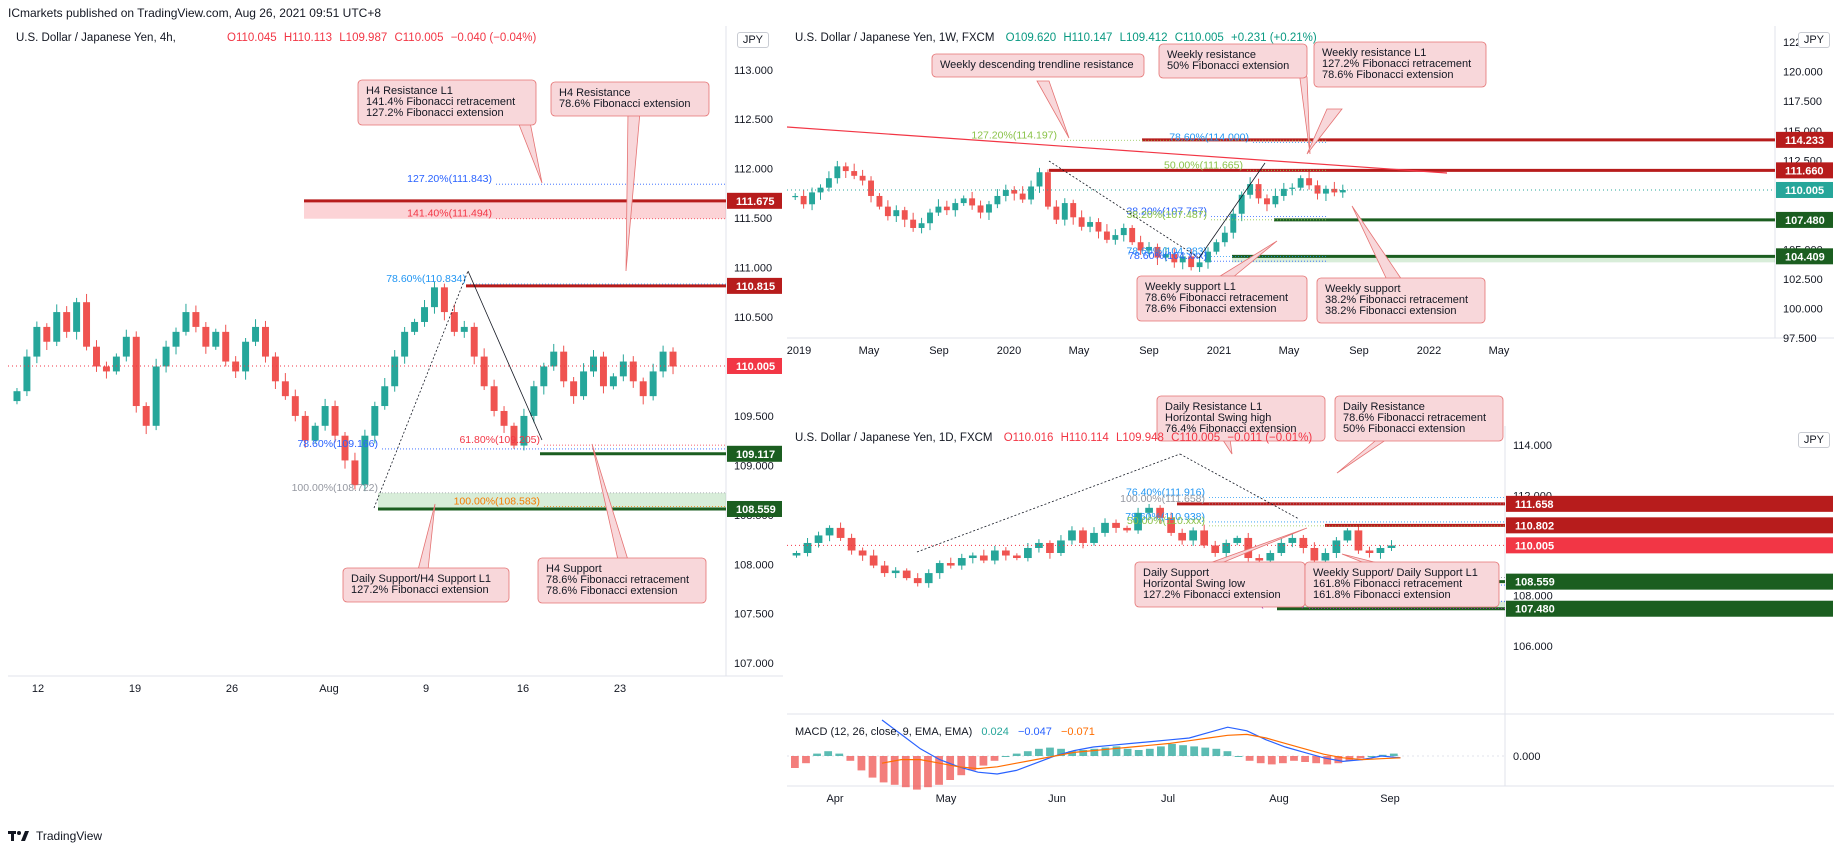 This screenshot has height=856, width=1837. Describe the element at coordinates (1279, 799) in the screenshot. I see `time-tick-label: Aug` at that location.